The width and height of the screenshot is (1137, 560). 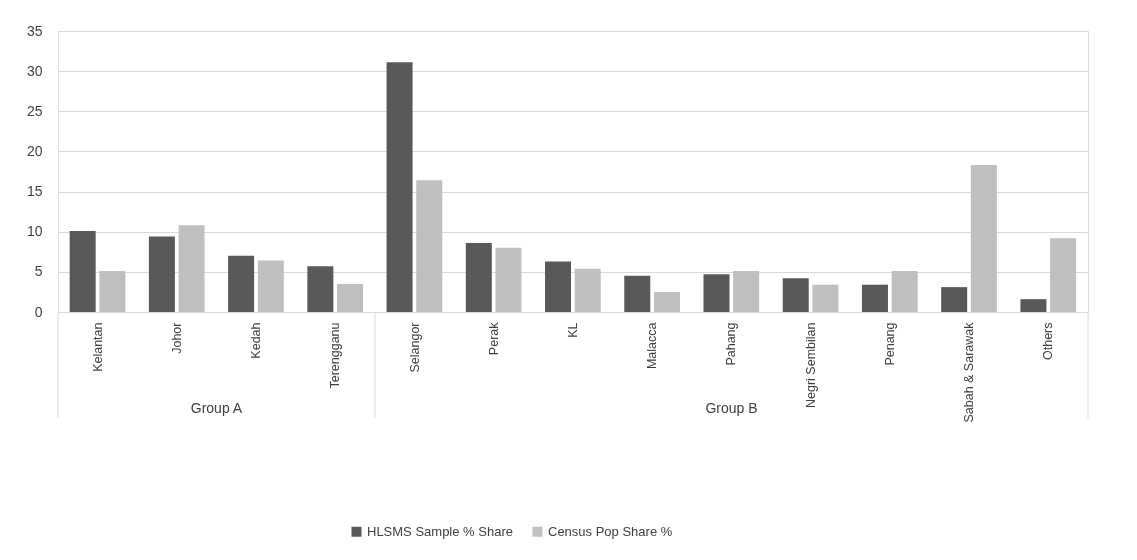 What do you see at coordinates (440, 531) in the screenshot?
I see `legend-label: HLSMS Sample % Share` at bounding box center [440, 531].